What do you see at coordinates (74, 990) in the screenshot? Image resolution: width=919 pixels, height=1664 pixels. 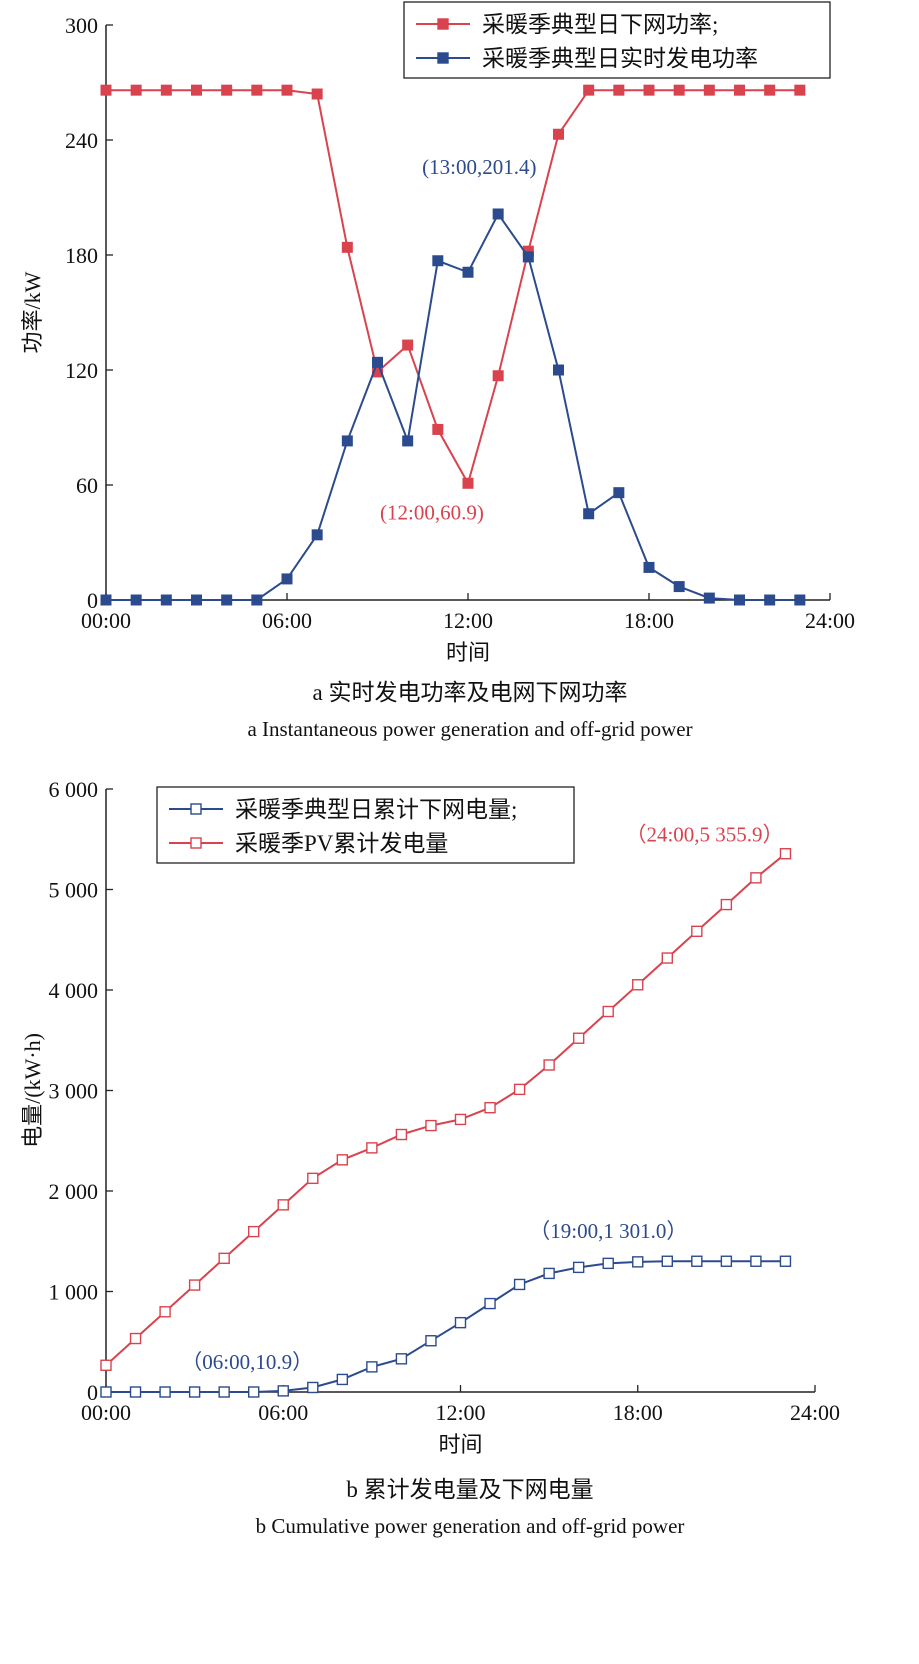 I see `y-tick-label: 4 000` at bounding box center [74, 990].